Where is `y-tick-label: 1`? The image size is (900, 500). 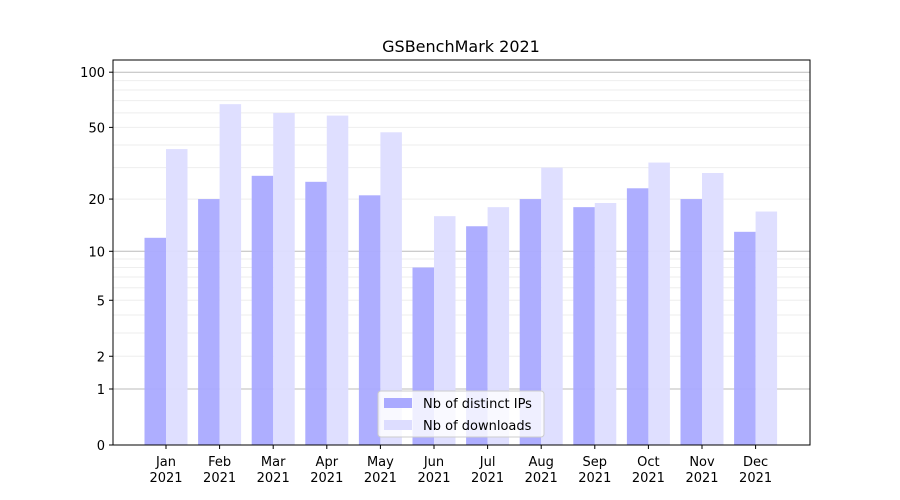
y-tick-label: 1 is located at coordinates (101, 390).